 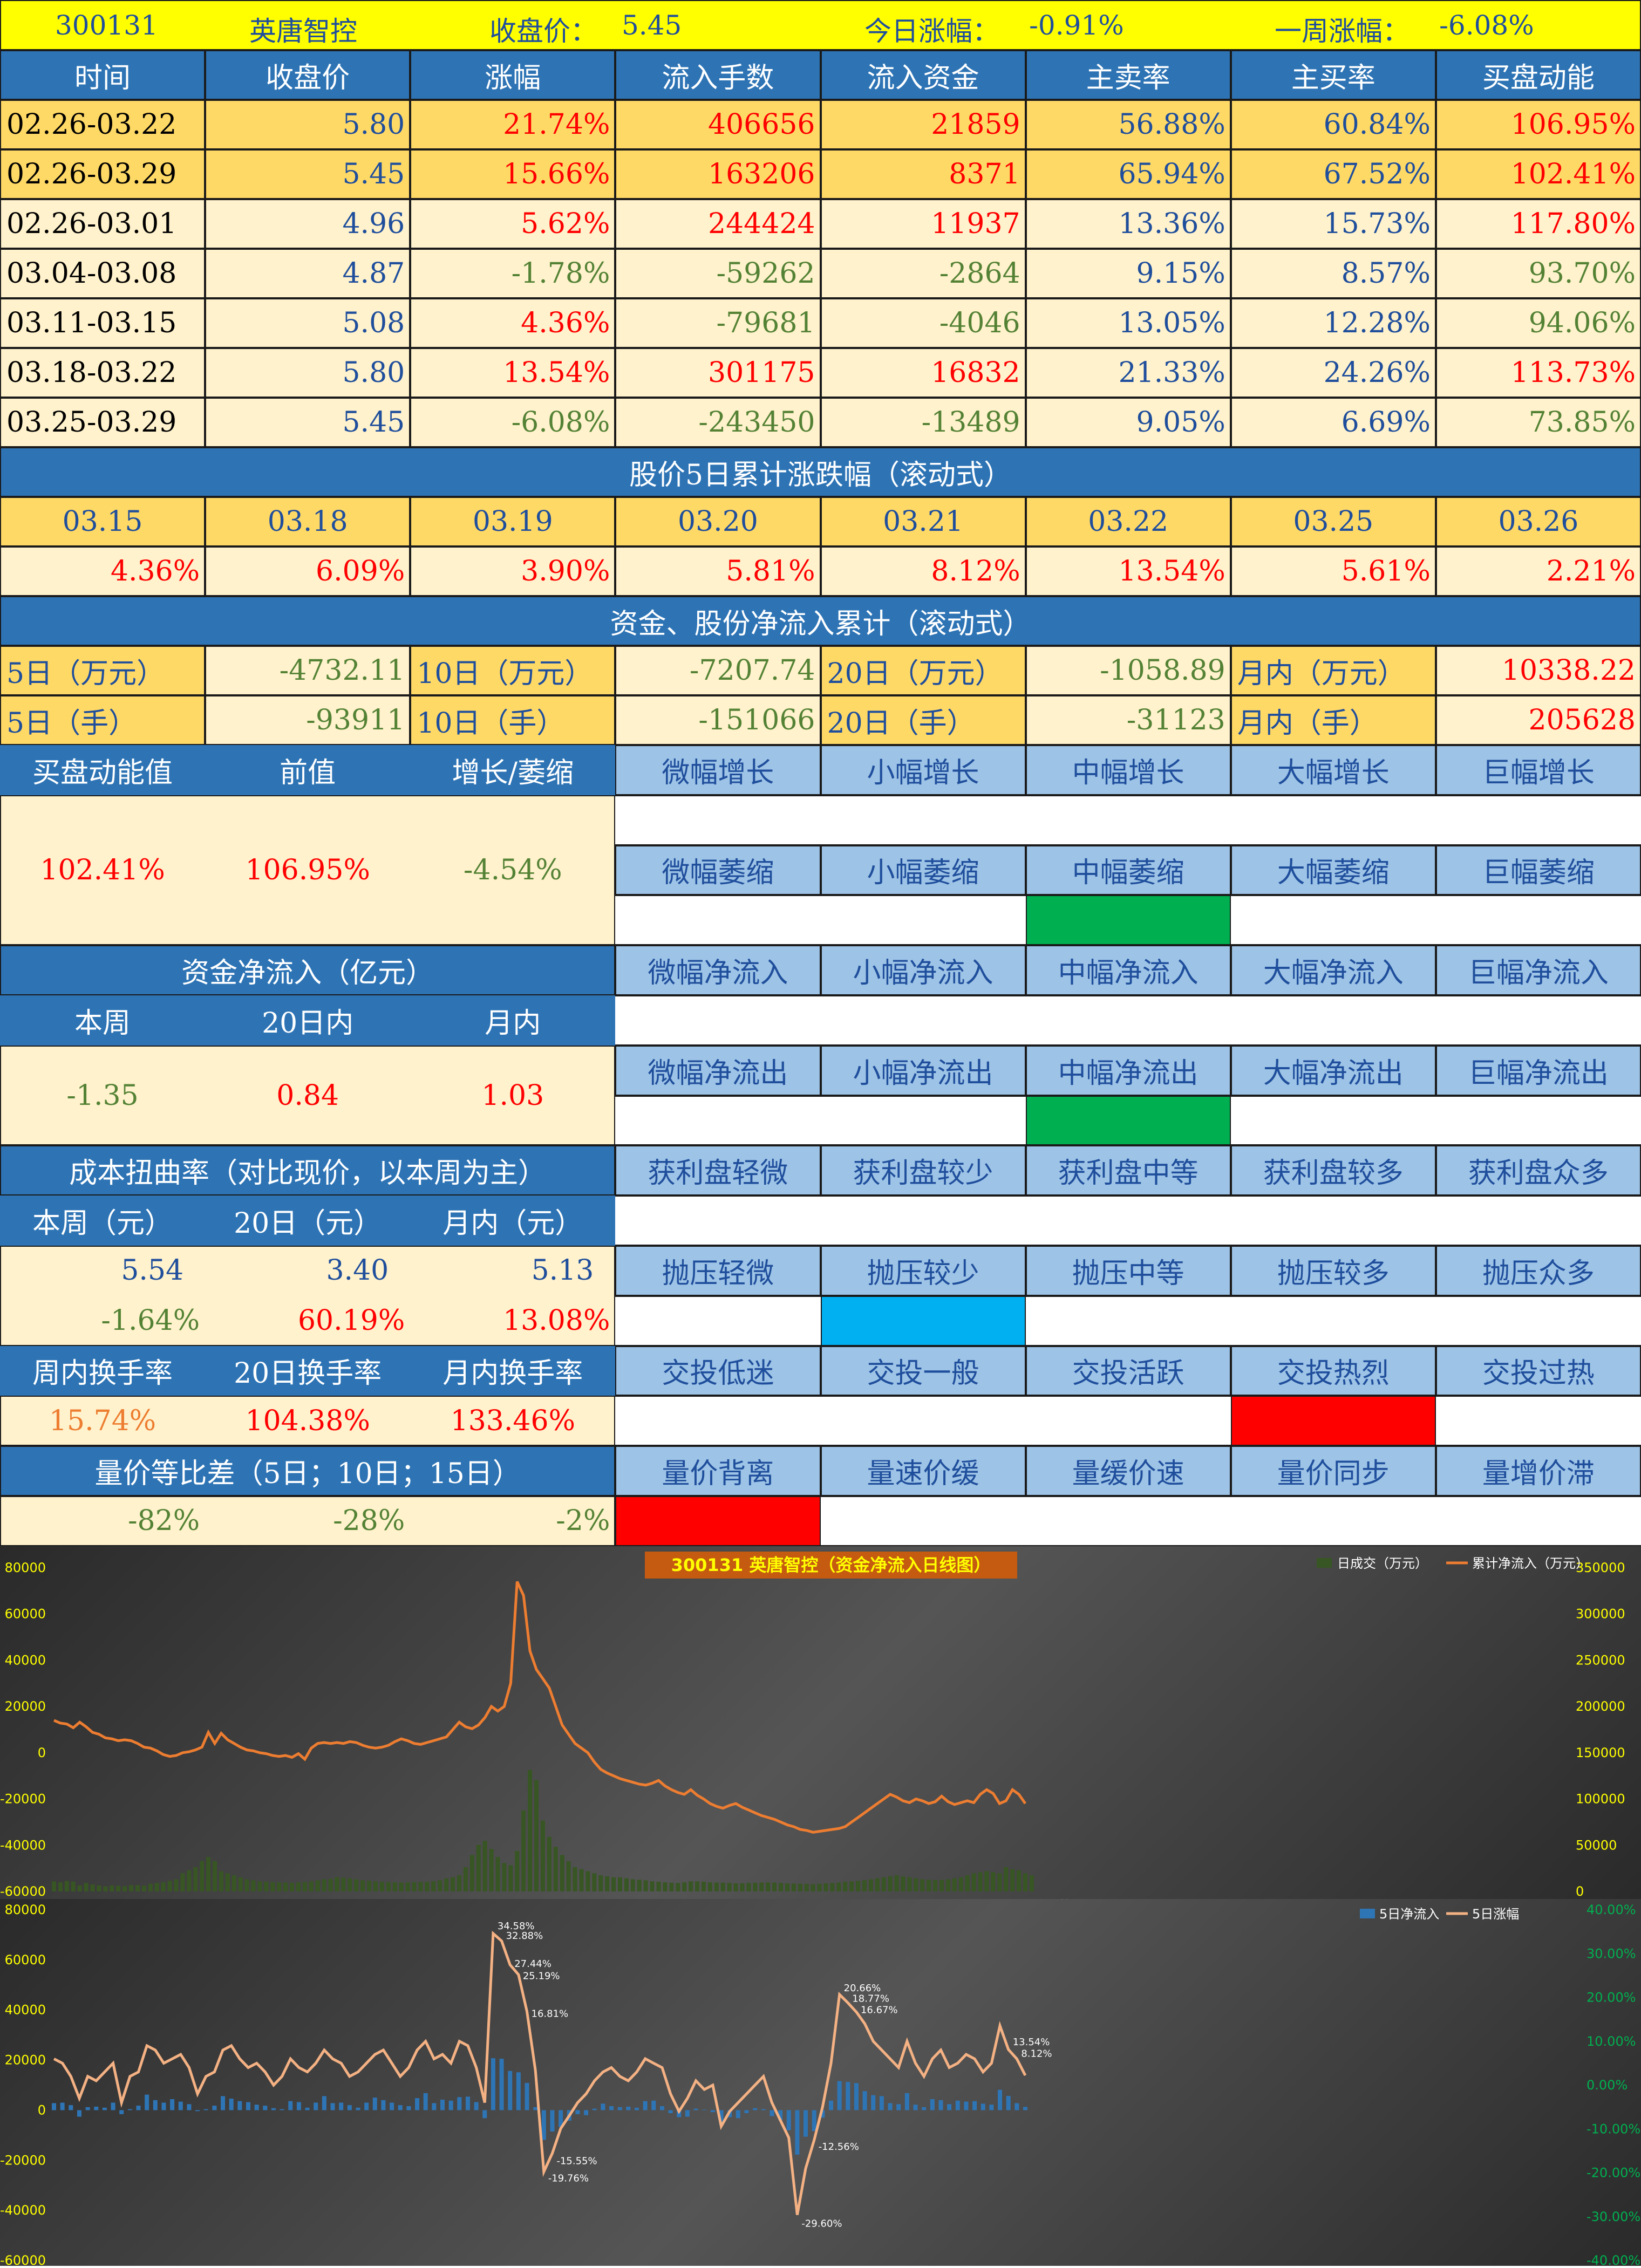 I want to click on fund-month: 1.03, so click(x=512, y=1095).